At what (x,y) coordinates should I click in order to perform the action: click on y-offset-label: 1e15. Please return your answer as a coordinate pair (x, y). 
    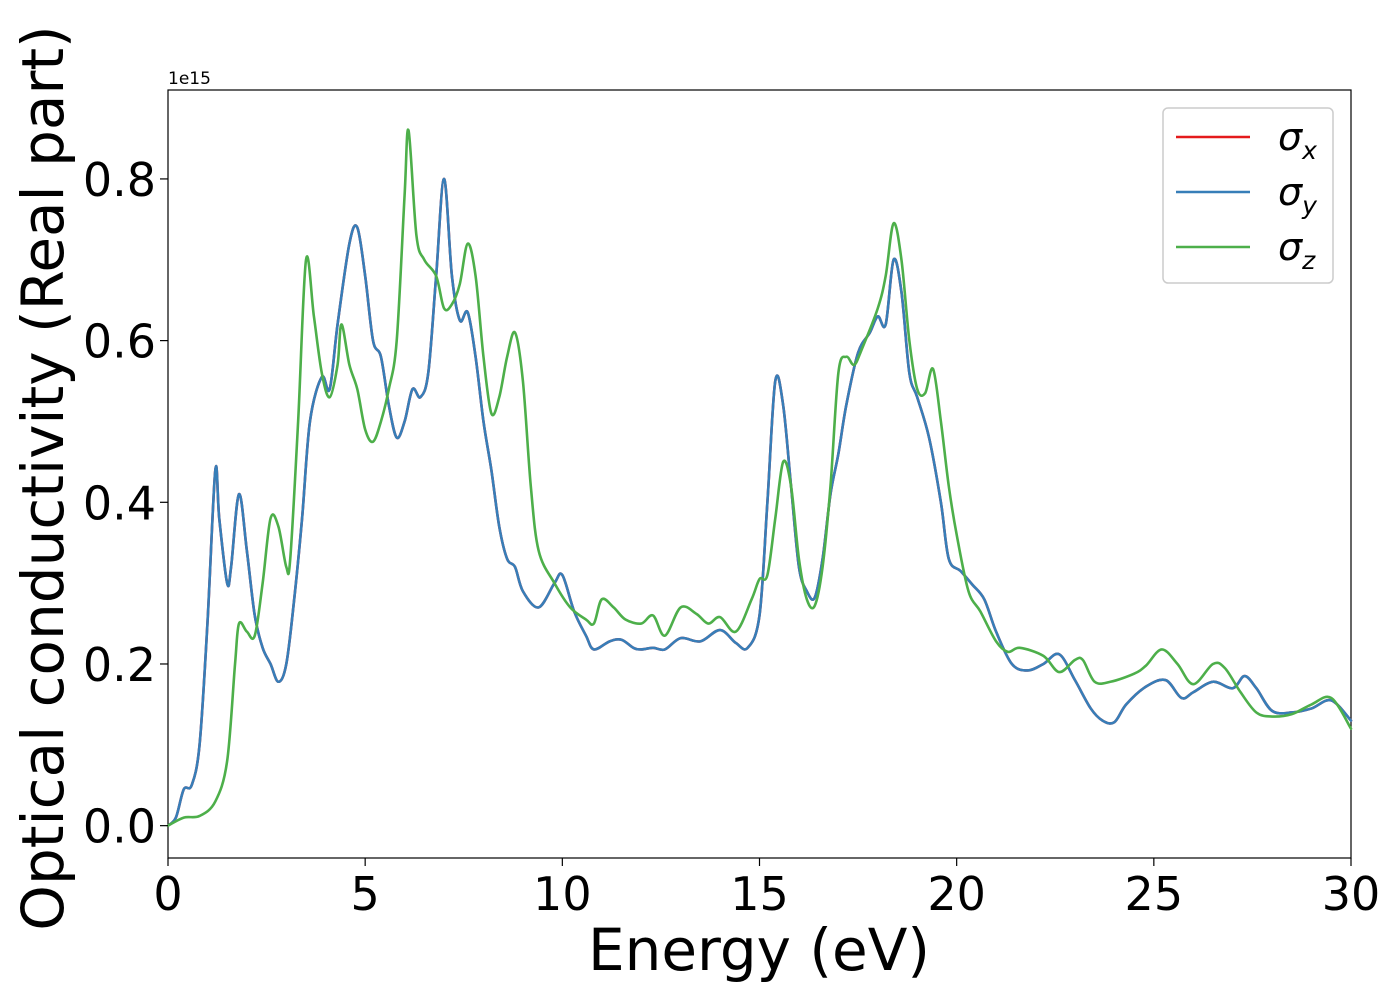
    Looking at the image, I should click on (189, 79).